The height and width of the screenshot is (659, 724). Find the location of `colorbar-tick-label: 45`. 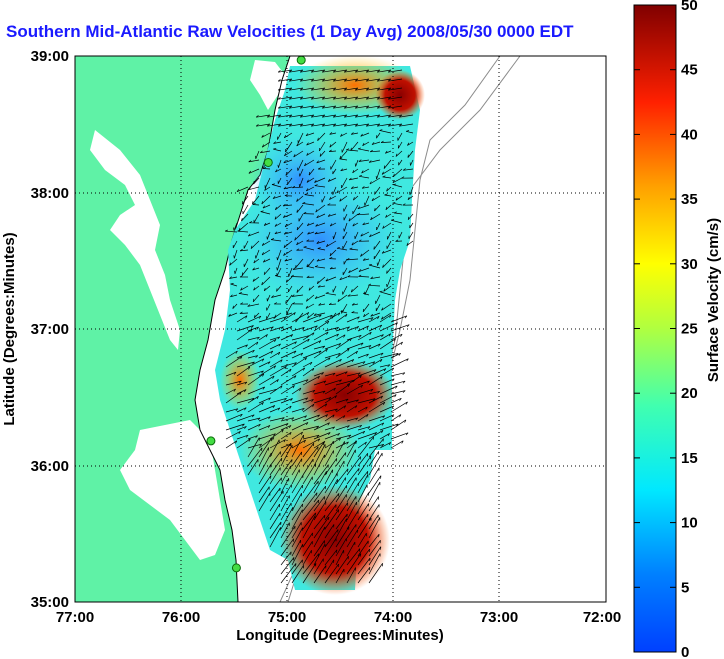

colorbar-tick-label: 45 is located at coordinates (689, 70).